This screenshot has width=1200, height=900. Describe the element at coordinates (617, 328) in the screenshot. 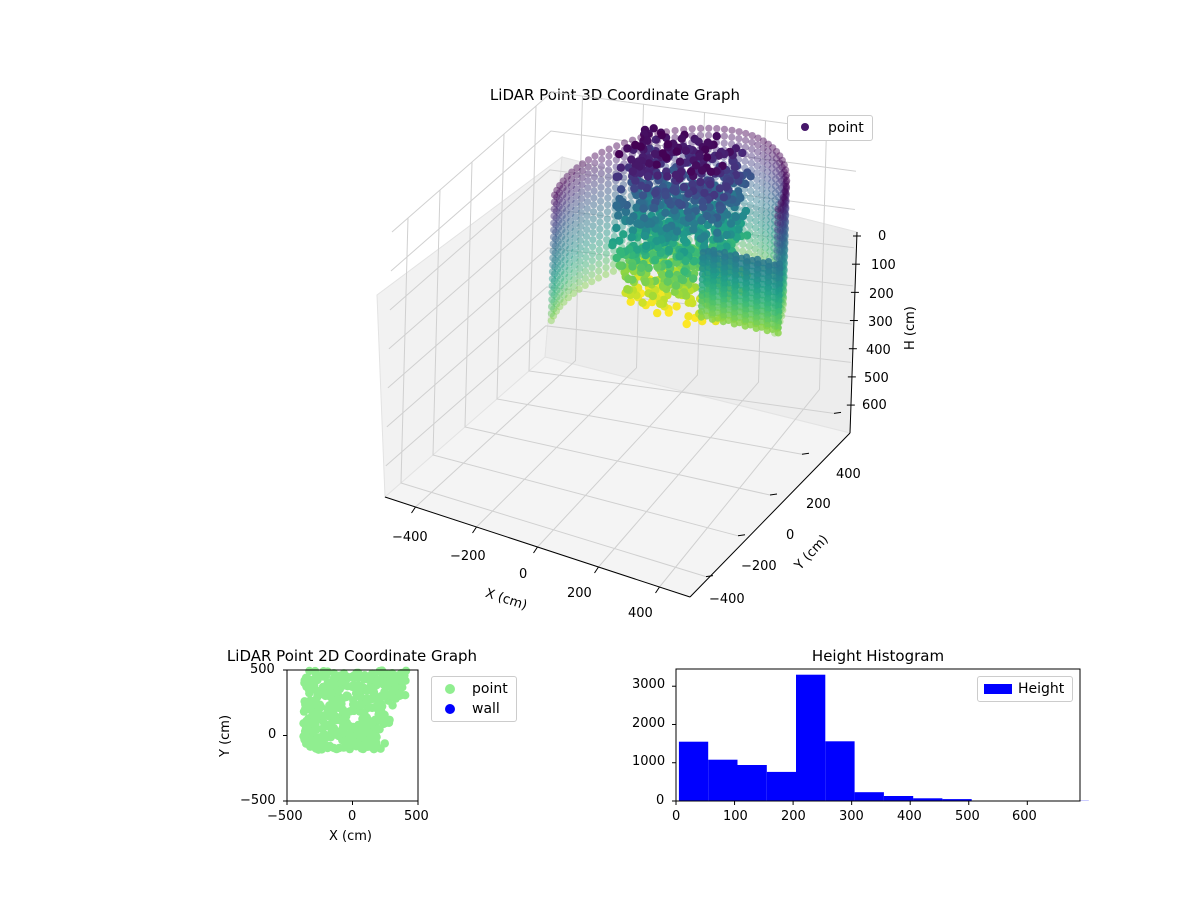

I see `chart3d-gridline` at that location.